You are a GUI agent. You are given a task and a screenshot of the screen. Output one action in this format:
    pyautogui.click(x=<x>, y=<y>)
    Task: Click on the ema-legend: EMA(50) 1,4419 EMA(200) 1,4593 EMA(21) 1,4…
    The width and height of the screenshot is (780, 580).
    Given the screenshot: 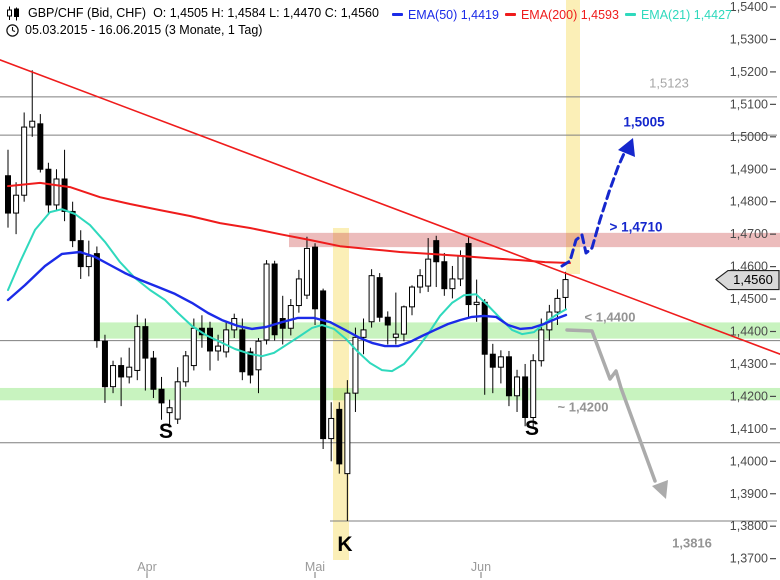 What is the action you would take?
    pyautogui.click(x=559, y=13)
    